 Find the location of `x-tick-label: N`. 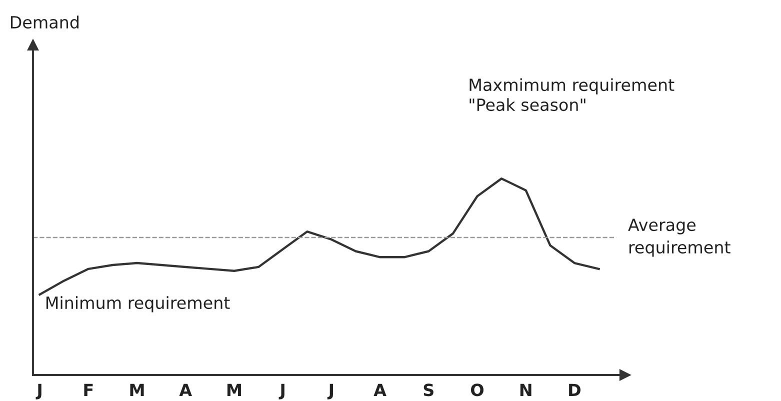

x-tick-label: N is located at coordinates (526, 390).